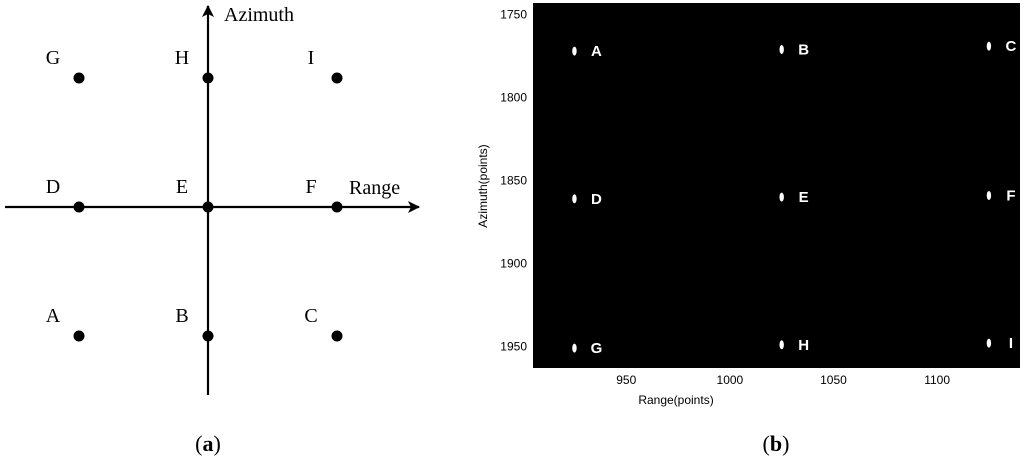 The image size is (1024, 461). Describe the element at coordinates (337, 336) in the screenshot. I see `target-dot-c` at that location.